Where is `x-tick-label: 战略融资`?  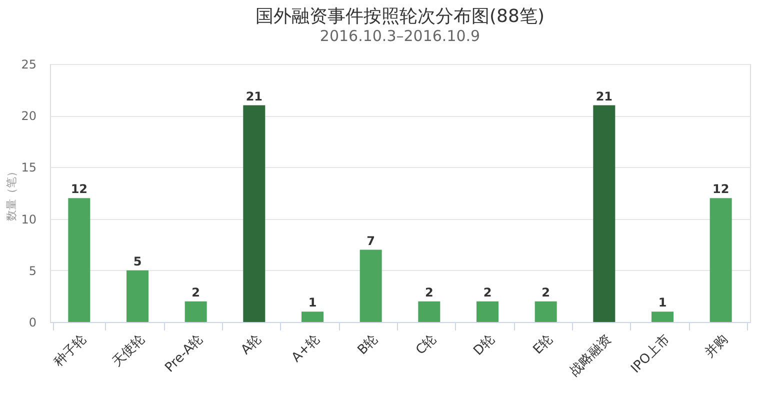 x-tick-label: 战略融资 is located at coordinates (591, 356).